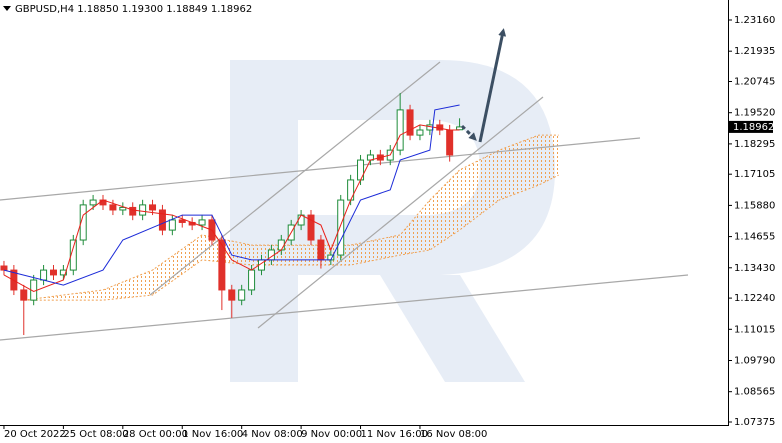 The width and height of the screenshot is (782, 443). Describe the element at coordinates (754, 51) in the screenshot. I see `y-tick-label: 1.21935` at that location.